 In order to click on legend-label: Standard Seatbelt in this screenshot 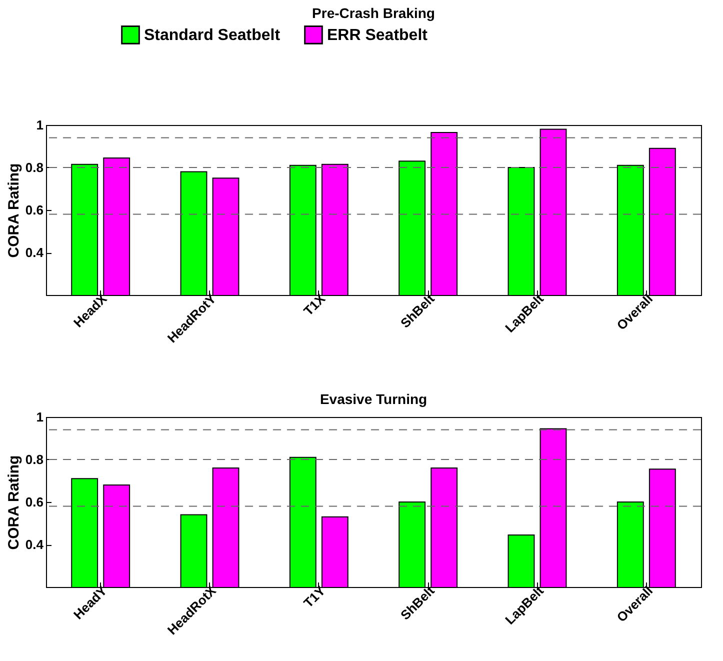, I will do `click(212, 35)`.